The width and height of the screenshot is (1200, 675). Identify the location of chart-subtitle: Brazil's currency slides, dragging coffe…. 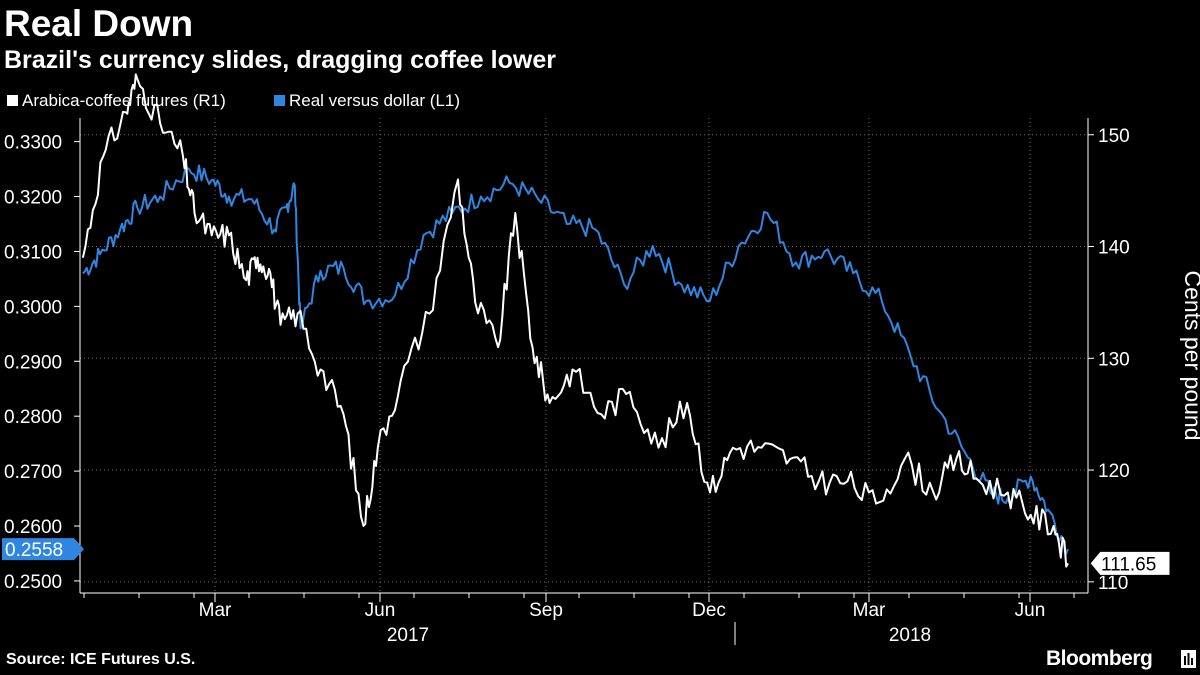
(280, 60).